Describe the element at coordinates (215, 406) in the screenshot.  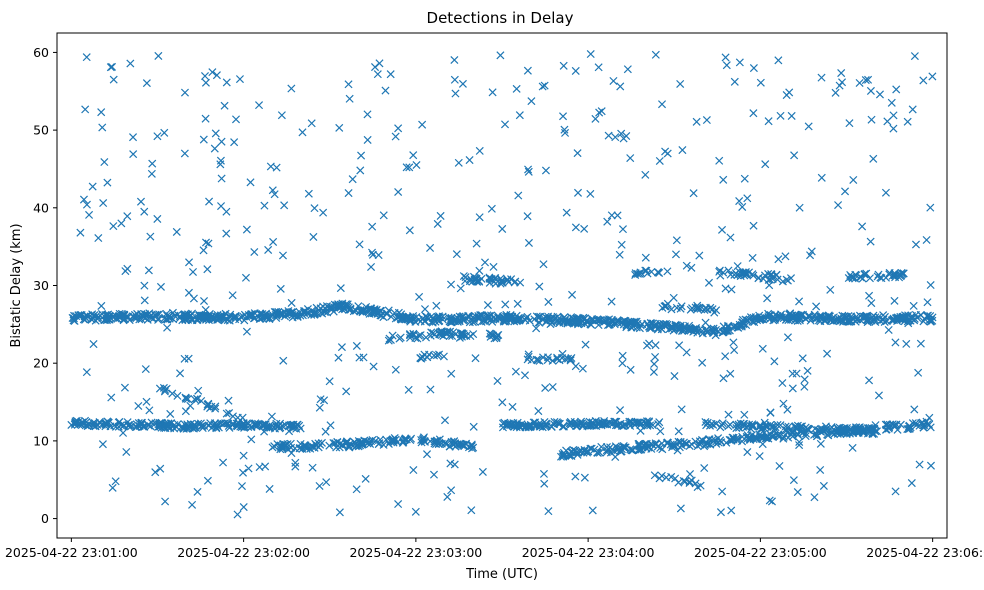
I see `data-point-2078` at that location.